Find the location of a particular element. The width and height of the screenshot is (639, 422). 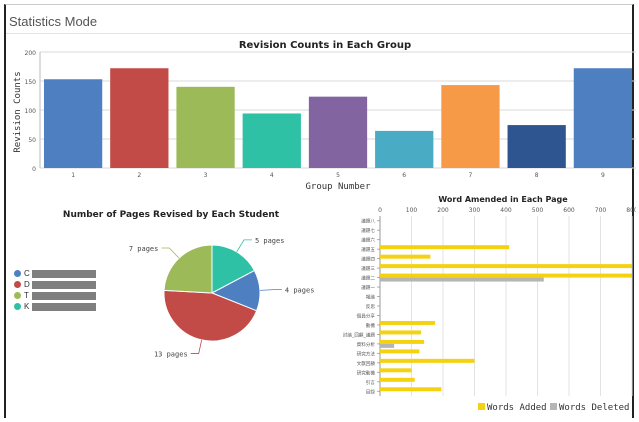

hbar-category-label: 引言 is located at coordinates (371, 382).